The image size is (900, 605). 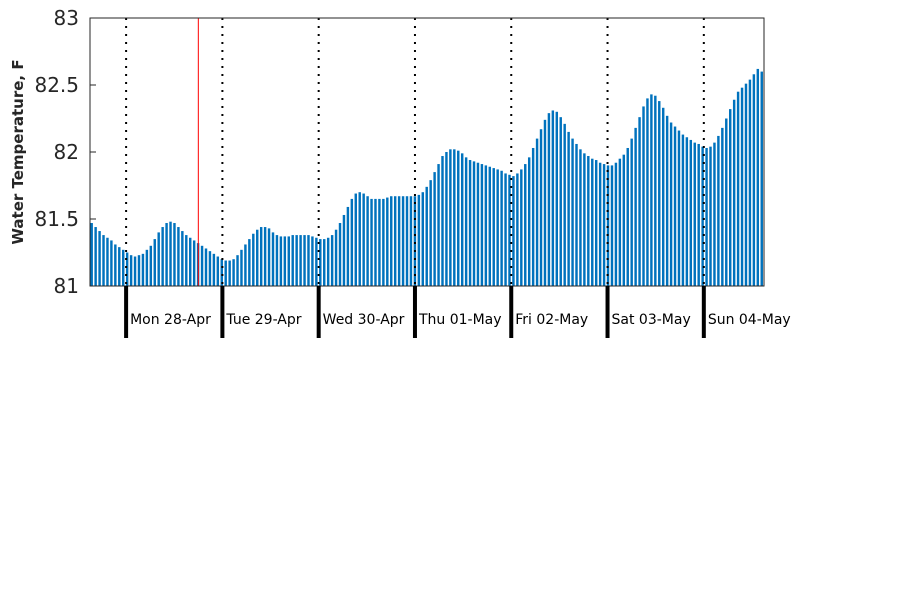 I want to click on y-tick-label: 81, so click(x=66, y=286).